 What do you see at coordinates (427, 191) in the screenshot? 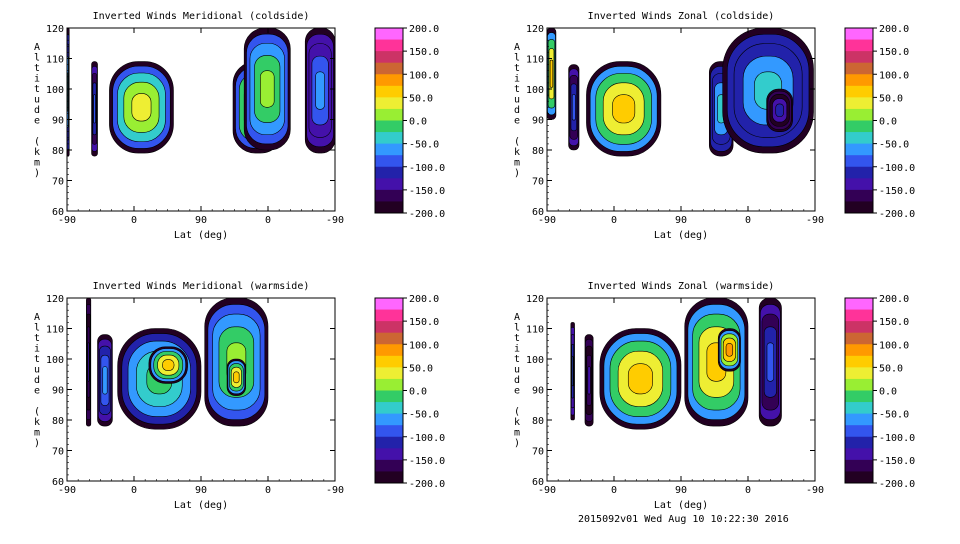
I see `colorbar-tick-label: -150.0` at bounding box center [427, 191].